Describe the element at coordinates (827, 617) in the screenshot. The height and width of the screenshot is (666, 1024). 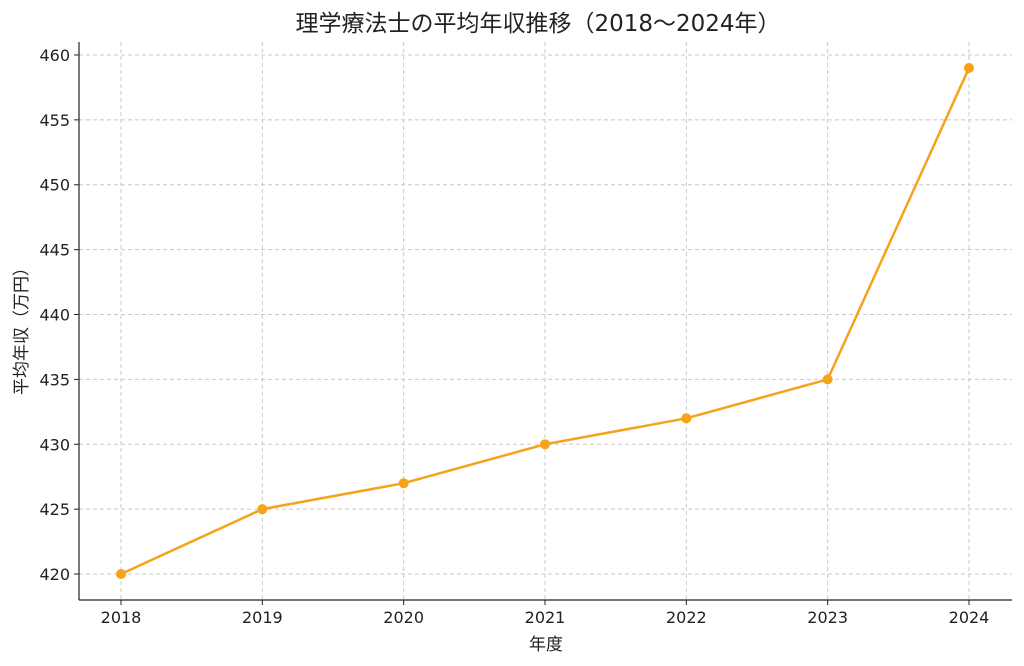
I see `x-tick-label: 2023` at that location.